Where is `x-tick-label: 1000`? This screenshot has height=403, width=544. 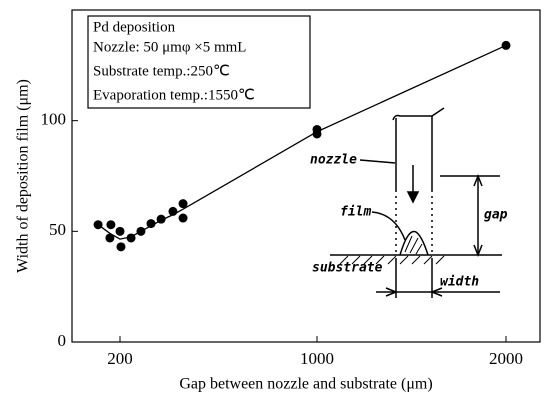 x-tick-label: 1000 is located at coordinates (317, 358).